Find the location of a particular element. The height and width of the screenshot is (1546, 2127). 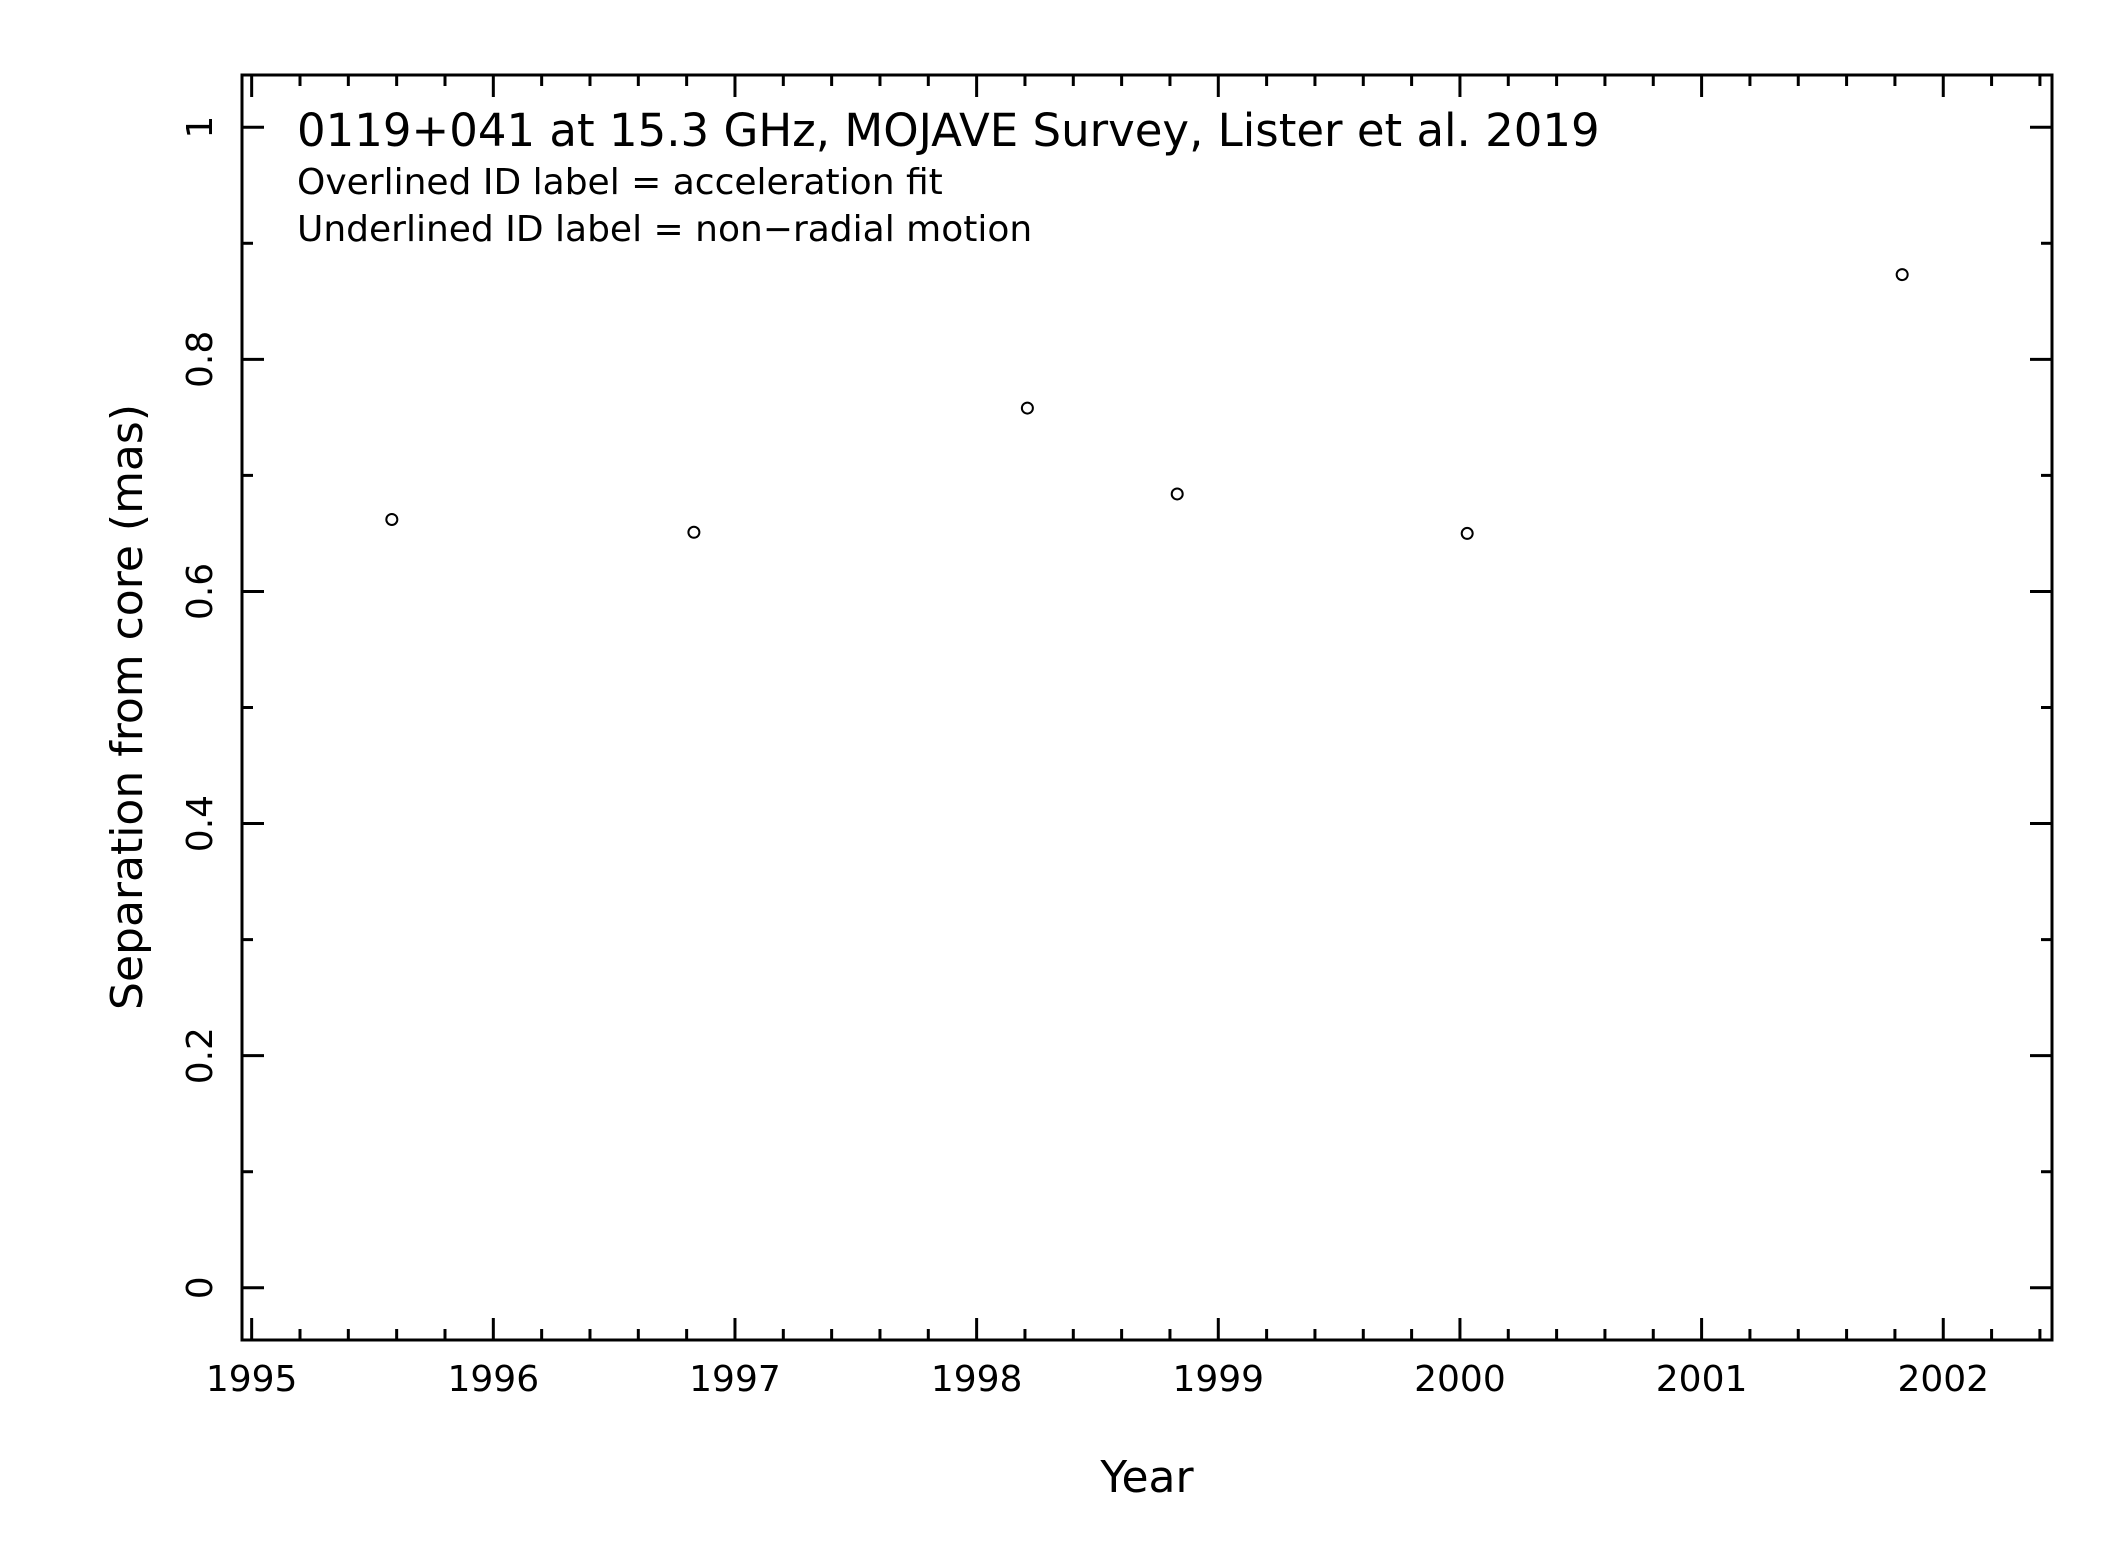

x-tick-label: 1995 is located at coordinates (252, 1379).